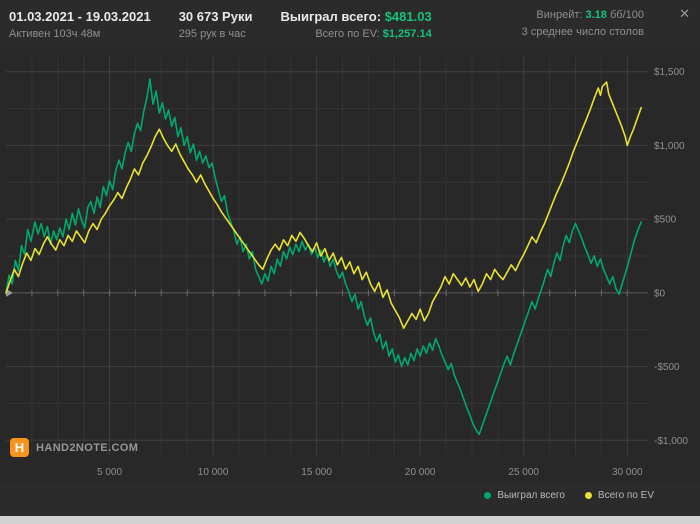 This screenshot has height=524, width=700. Describe the element at coordinates (407, 34) in the screenshot. I see `ev-total-value: $1,257.14` at that location.